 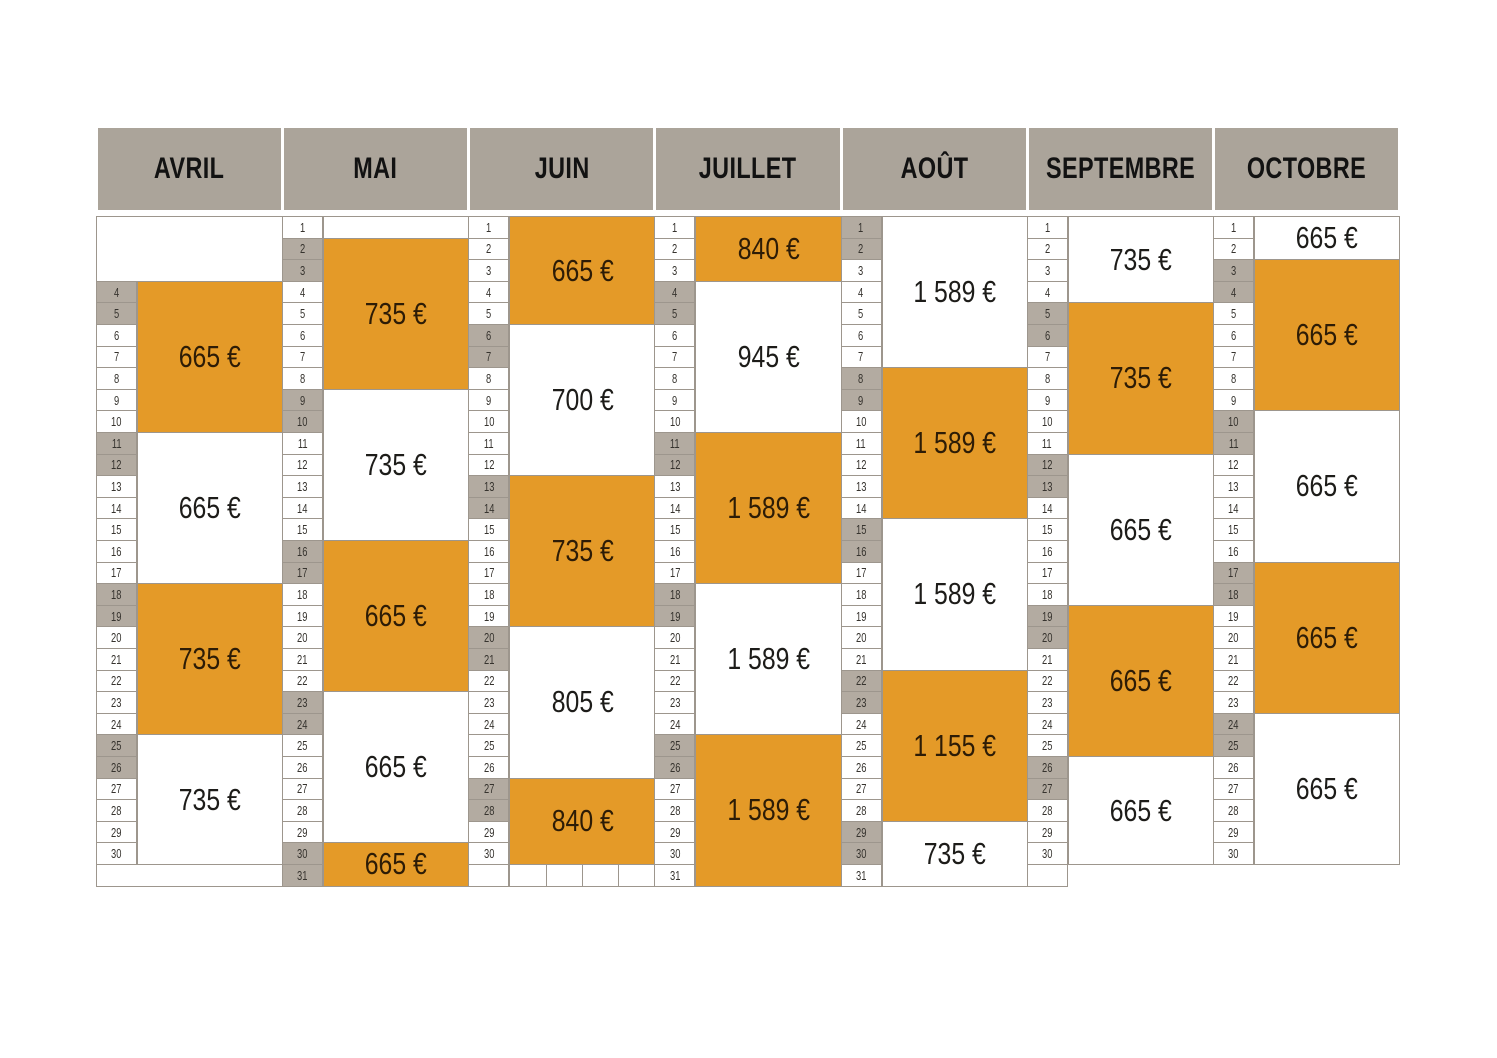 I want to click on day-cell: 3, so click(x=1047, y=270).